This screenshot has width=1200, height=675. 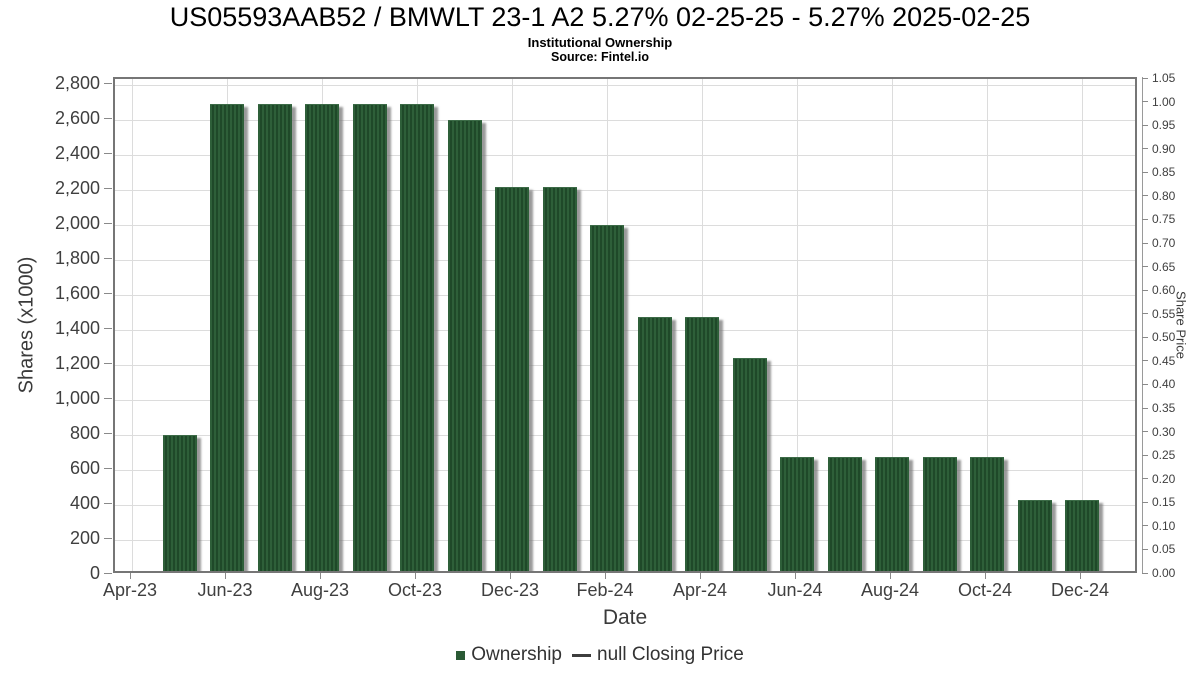 I want to click on right-axis-tick-label: 0.10, so click(x=1164, y=525).